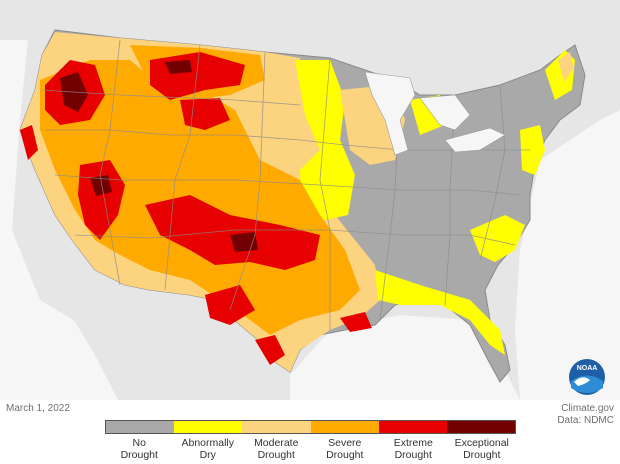  I want to click on legend-label: No Drought, so click(139, 449).